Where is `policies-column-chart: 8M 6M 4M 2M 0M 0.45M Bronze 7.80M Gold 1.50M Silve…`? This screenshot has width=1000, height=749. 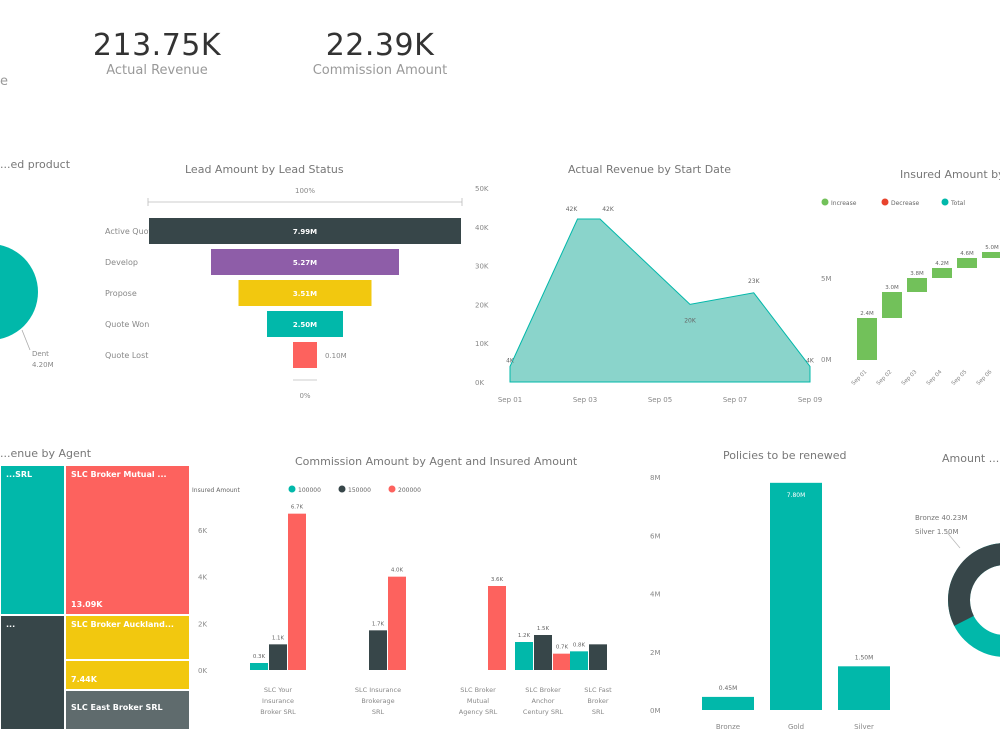
policies-column-chart: 8M 6M 4M 2M 0M 0.45M Bronze 7.80M Gold 1.50M Silve… is located at coordinates (770, 602).